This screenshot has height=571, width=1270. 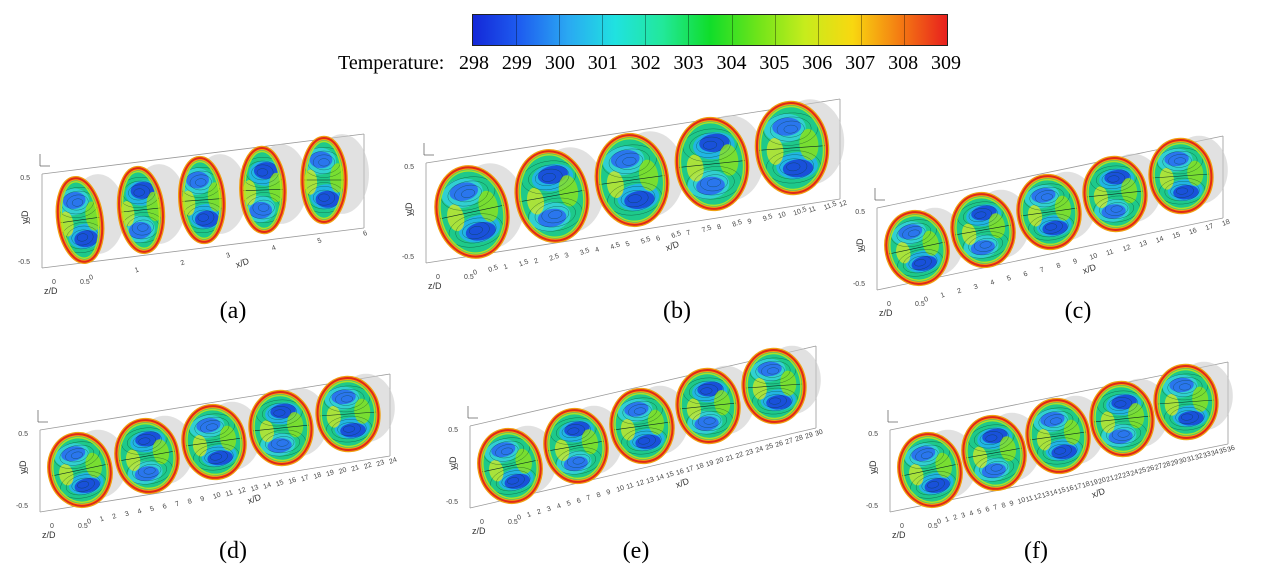 What do you see at coordinates (49, 535) in the screenshot?
I see `z-axis-label: z/D` at bounding box center [49, 535].